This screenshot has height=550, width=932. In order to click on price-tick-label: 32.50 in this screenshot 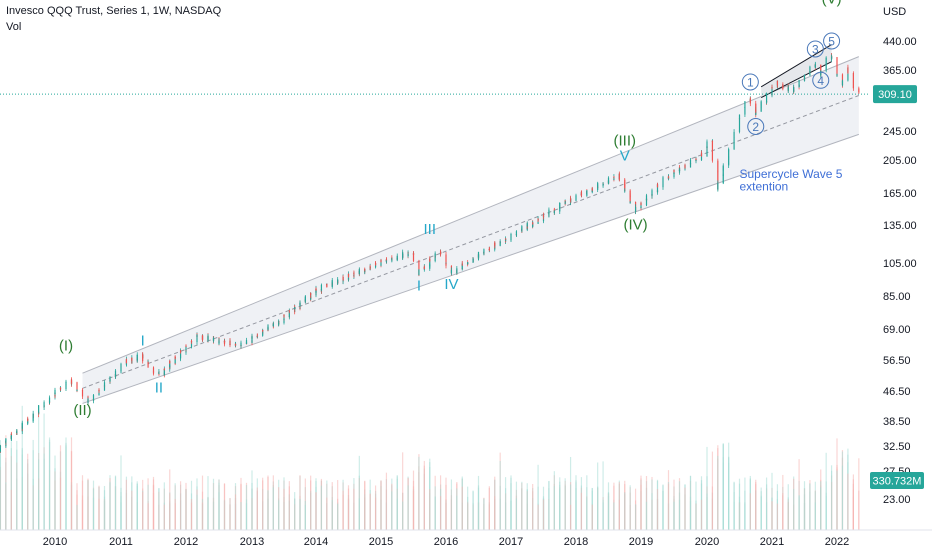, I will do `click(897, 447)`.